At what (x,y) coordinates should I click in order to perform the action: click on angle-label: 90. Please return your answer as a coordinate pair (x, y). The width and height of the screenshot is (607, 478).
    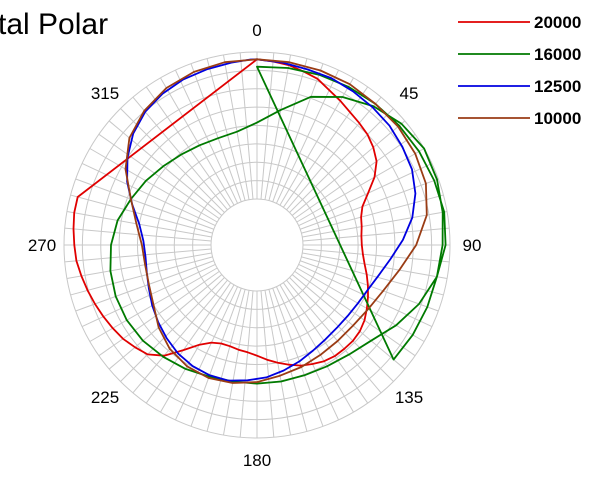
    Looking at the image, I should click on (472, 245).